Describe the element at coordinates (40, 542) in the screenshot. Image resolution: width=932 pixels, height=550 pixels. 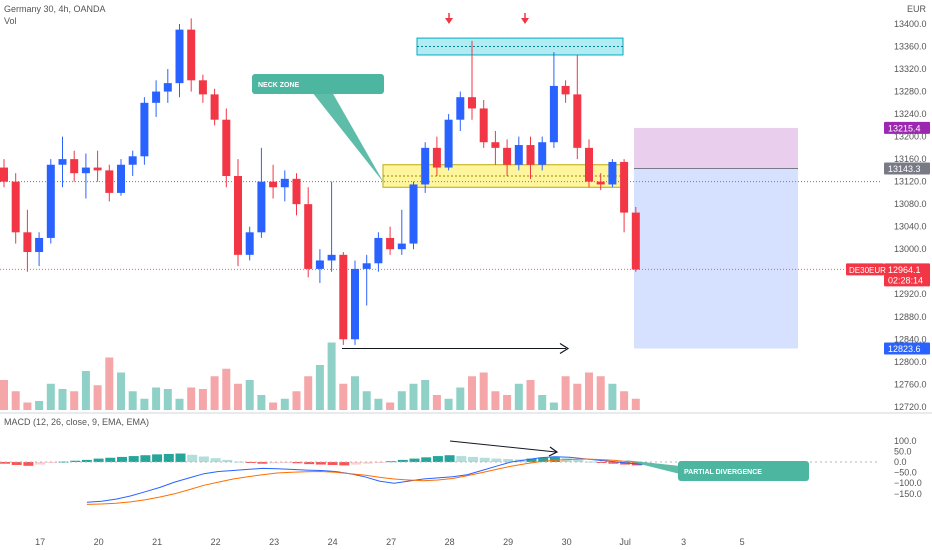
I see `time-tick-label: 17` at that location.